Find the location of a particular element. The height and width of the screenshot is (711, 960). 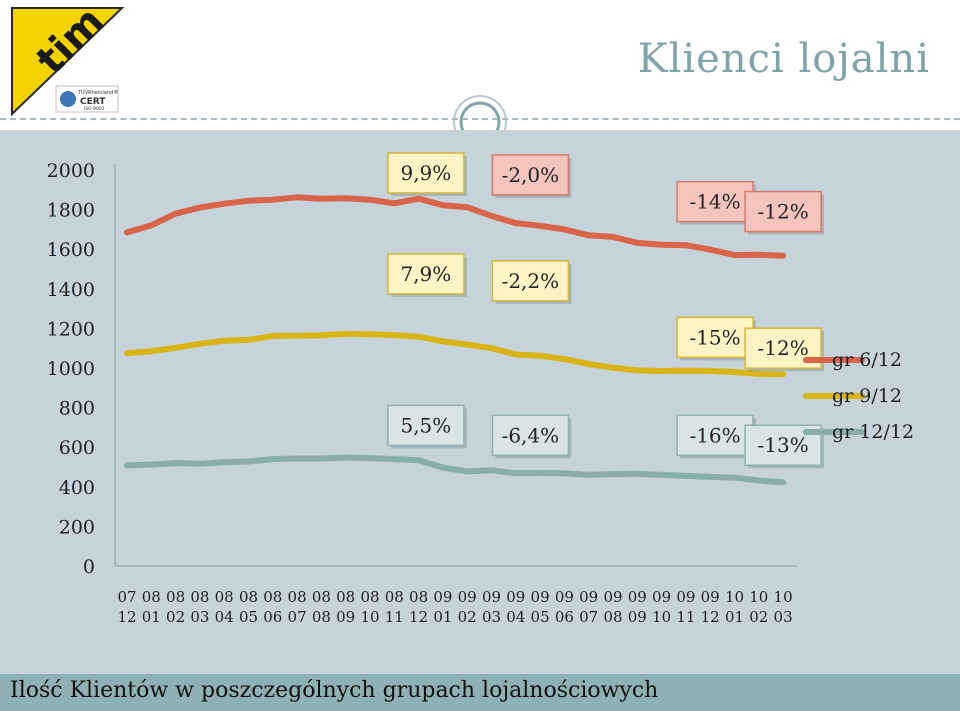

cert-top: TÜVRheinland® is located at coordinates (97, 92).